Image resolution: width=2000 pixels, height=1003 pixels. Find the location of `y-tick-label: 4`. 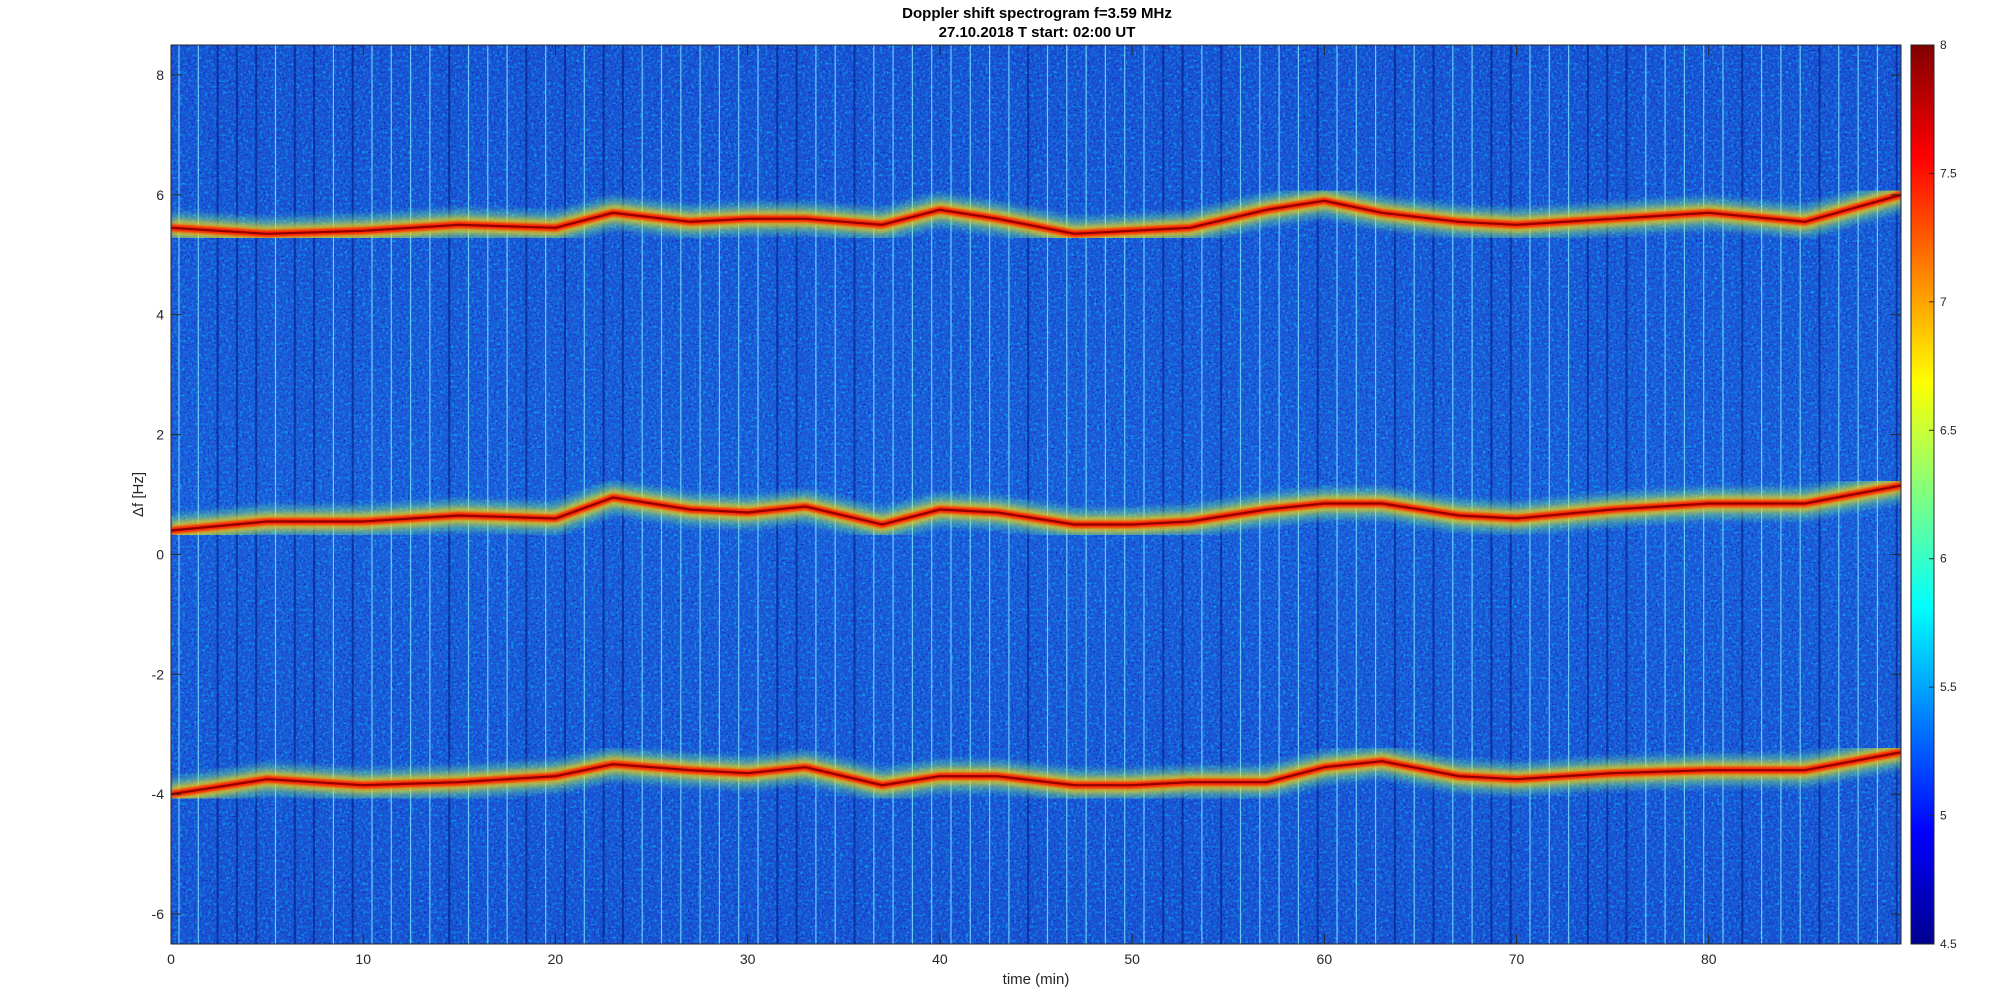

y-tick-label: 4 is located at coordinates (160, 315).